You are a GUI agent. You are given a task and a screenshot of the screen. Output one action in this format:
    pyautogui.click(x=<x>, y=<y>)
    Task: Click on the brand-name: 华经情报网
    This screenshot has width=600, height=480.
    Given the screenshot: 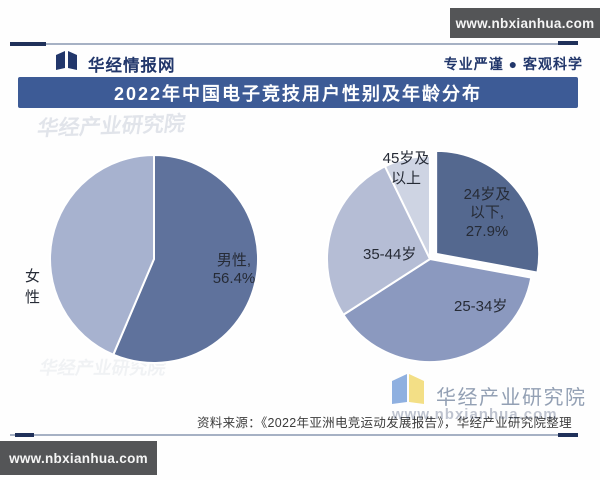 What is the action you would take?
    pyautogui.click(x=132, y=66)
    